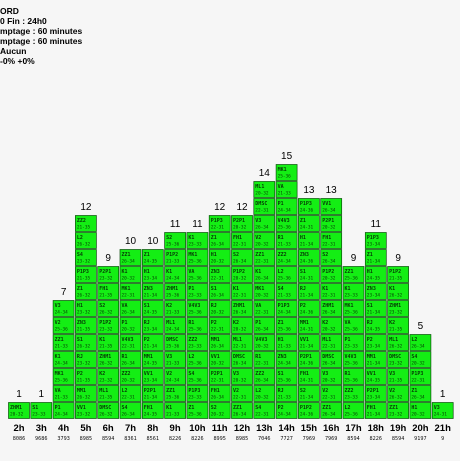 This screenshot has width=460, height=461. I want to click on hour-tick-label: 6h, so click(108, 428).